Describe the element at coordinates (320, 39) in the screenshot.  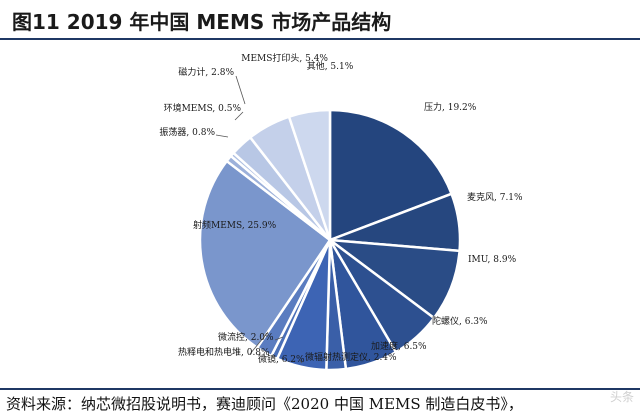
I see `top-rule` at that location.